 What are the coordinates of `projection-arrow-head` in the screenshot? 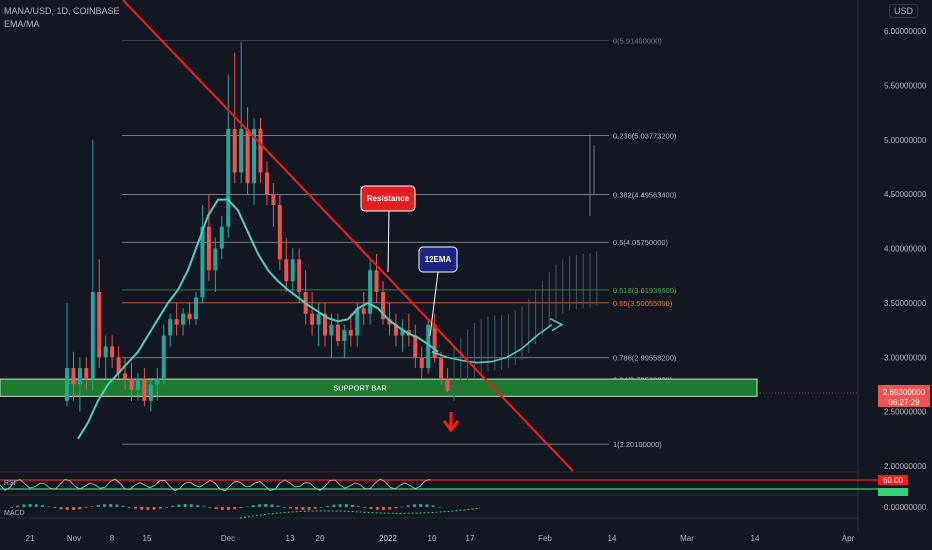 It's located at (556, 324).